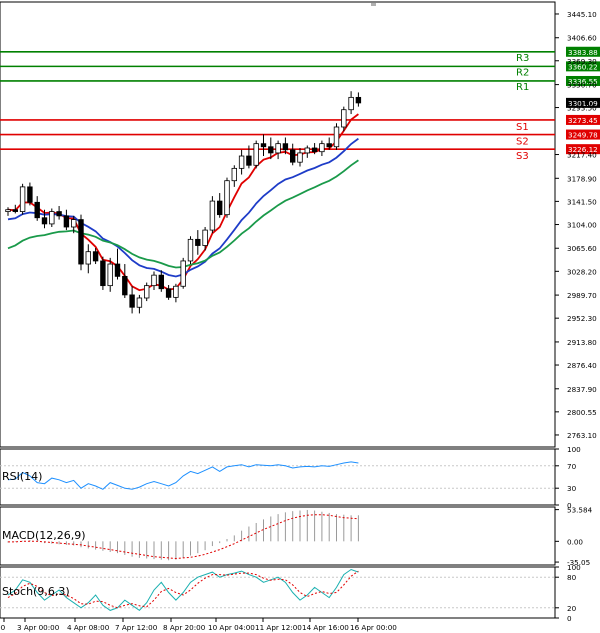 The height and width of the screenshot is (633, 600). What do you see at coordinates (183, 537) in the screenshot?
I see `macd-signal-line` at bounding box center [183, 537].